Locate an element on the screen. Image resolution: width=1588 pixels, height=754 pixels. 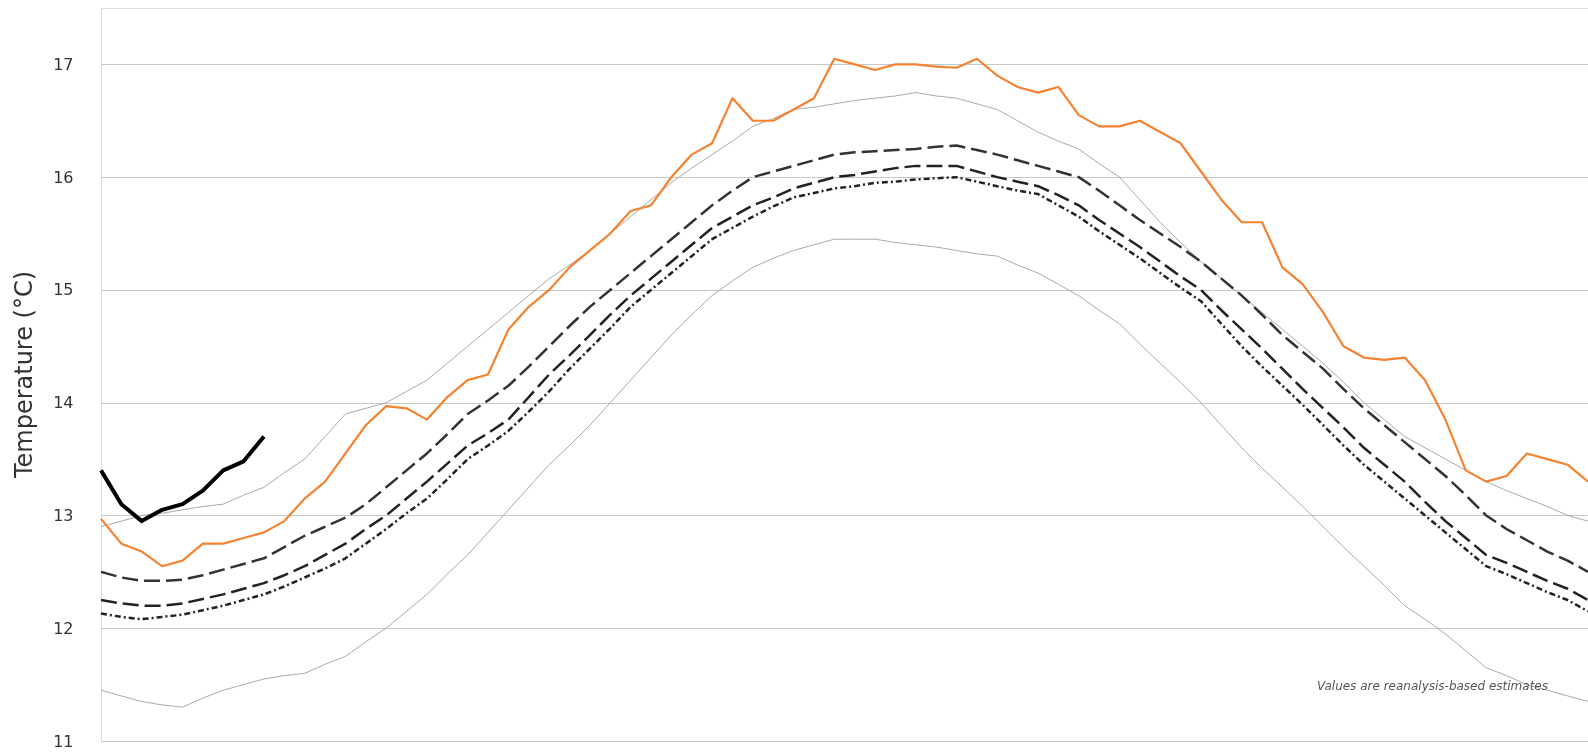
y-tick-label: 15 is located at coordinates (63, 290).